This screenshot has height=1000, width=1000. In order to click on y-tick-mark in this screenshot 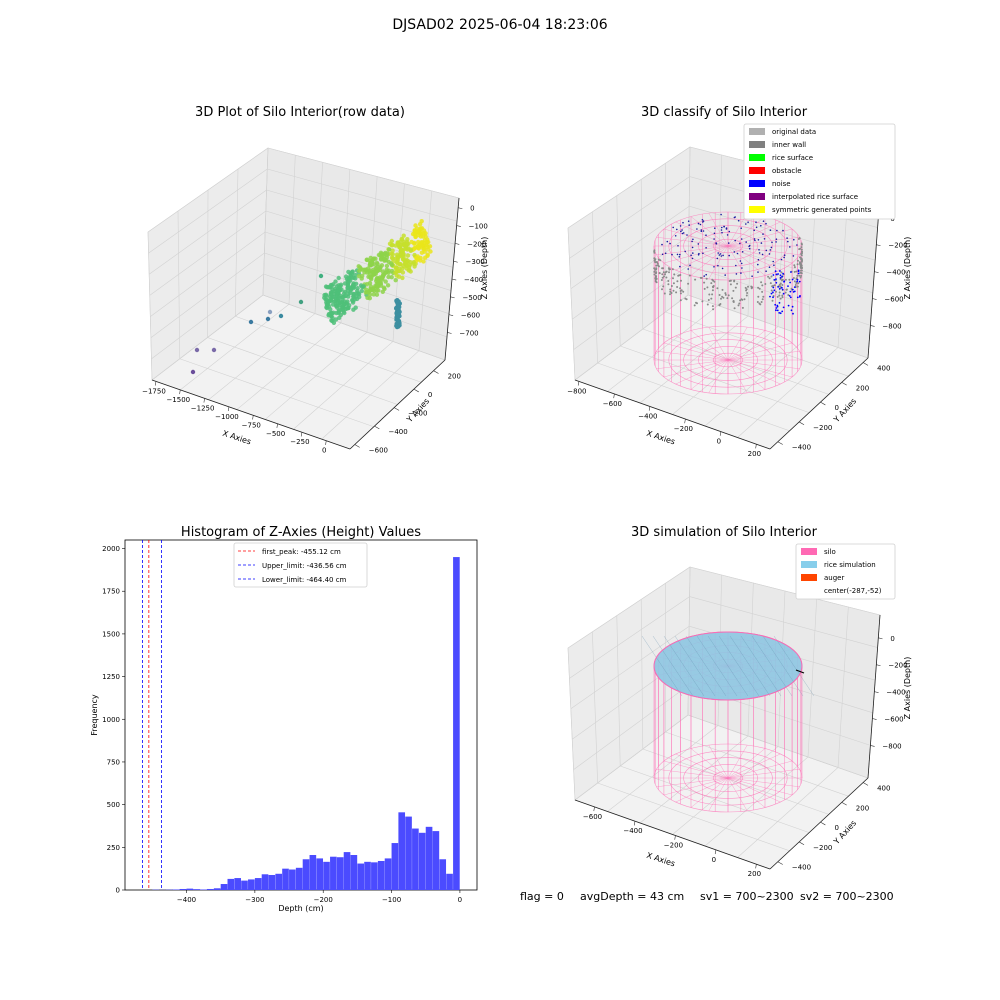, I will do `click(780, 863)`.